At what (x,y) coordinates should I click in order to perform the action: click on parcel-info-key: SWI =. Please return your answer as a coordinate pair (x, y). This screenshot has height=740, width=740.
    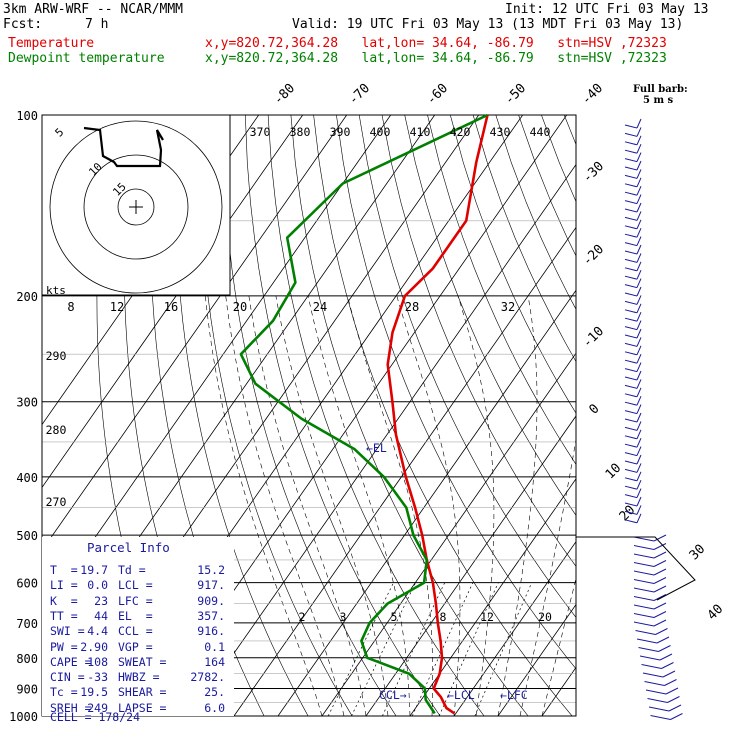
    Looking at the image, I should click on (67, 631).